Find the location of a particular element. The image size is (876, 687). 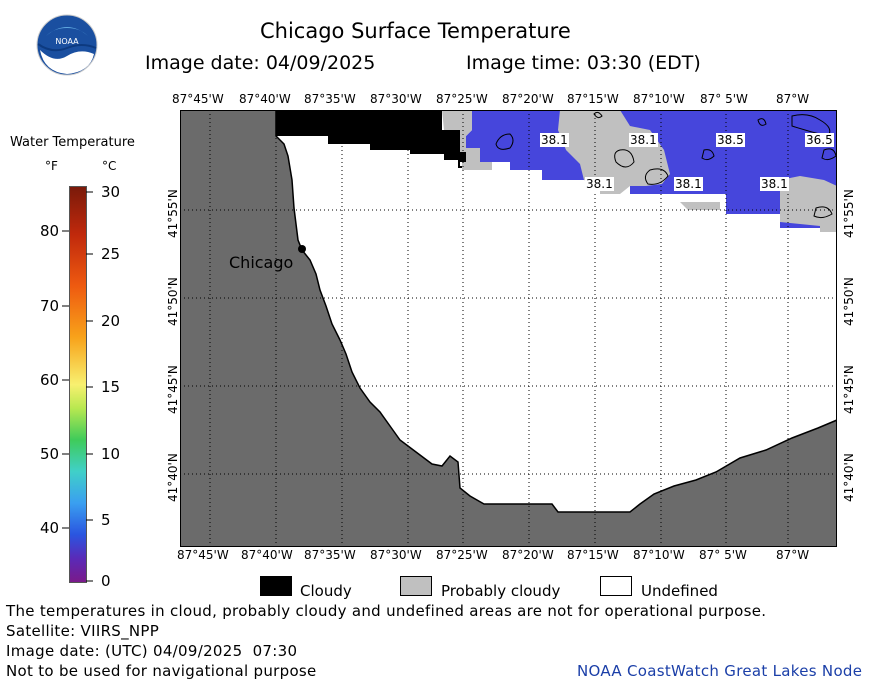

lon-label-bottom: 87°25'W is located at coordinates (462, 555).